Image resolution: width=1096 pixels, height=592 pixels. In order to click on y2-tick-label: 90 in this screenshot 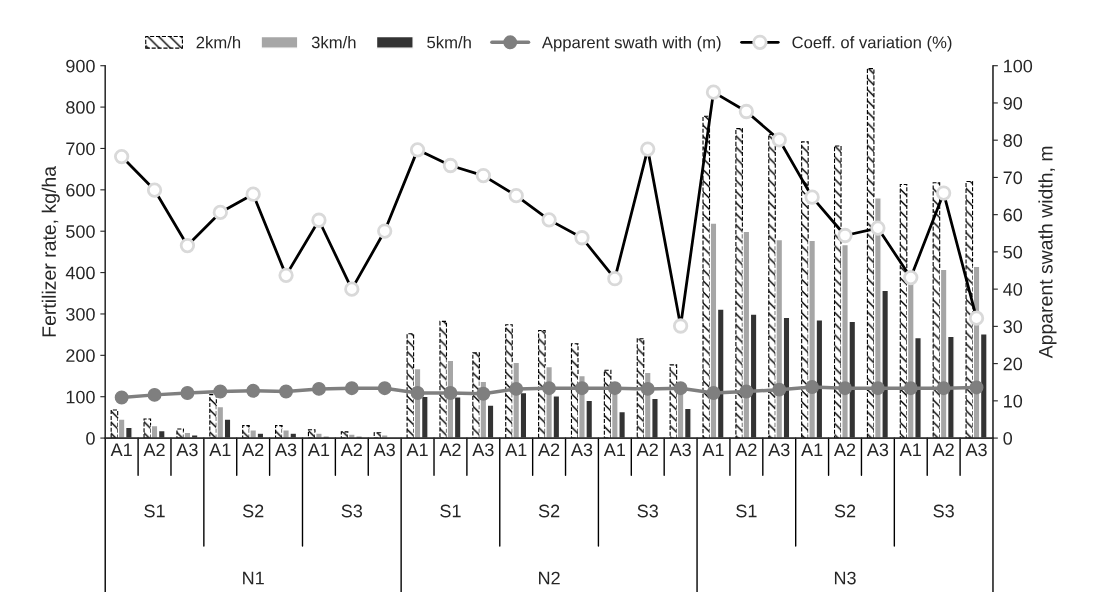, I will do `click(1013, 103)`.